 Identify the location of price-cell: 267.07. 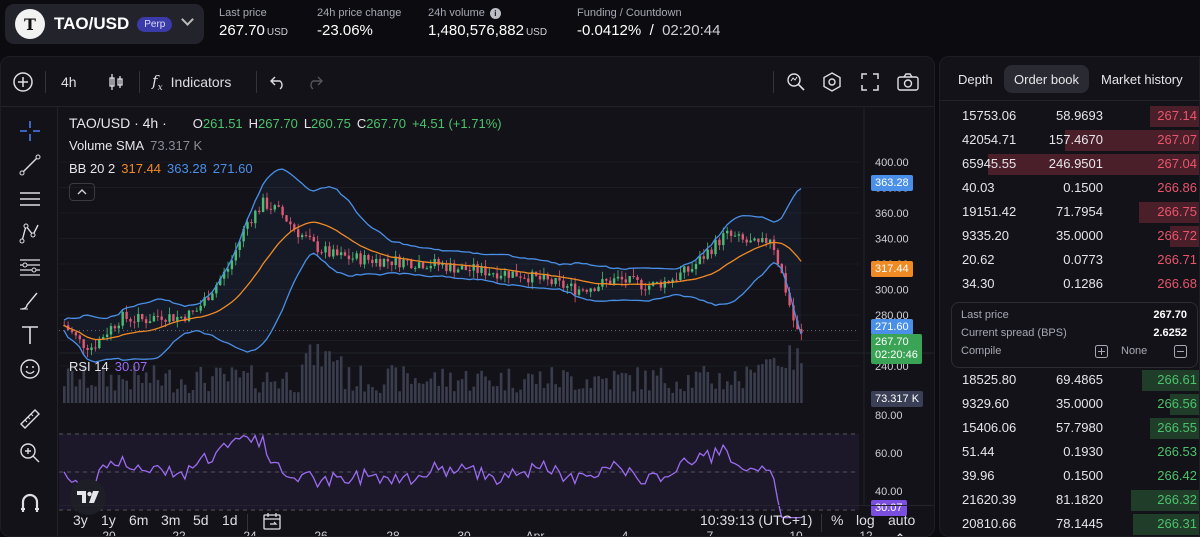
(1177, 139).